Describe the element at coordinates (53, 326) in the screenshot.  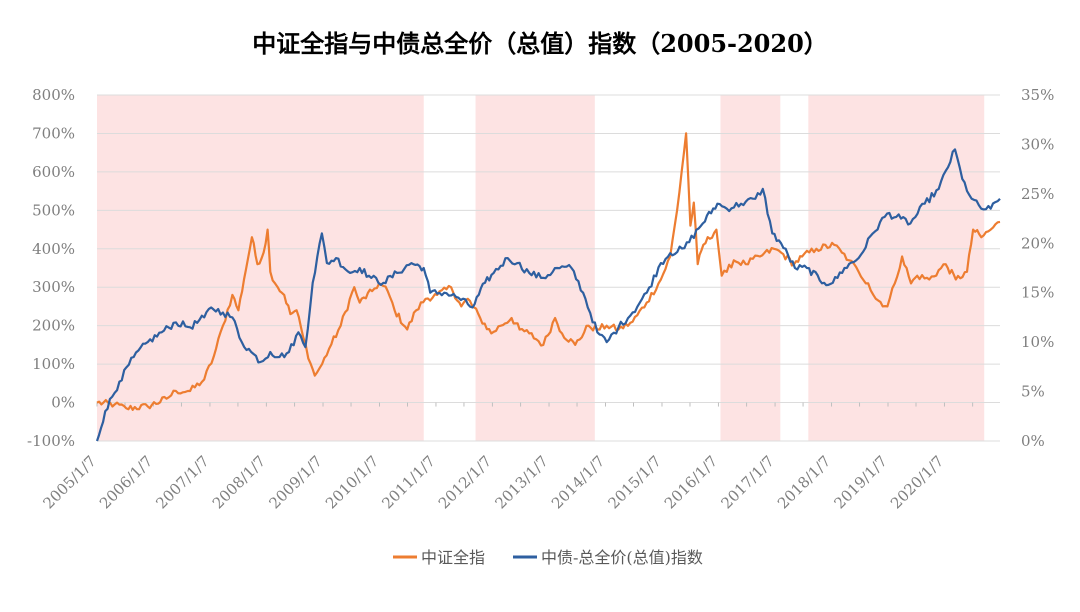
I see `left-tick-label: 200%` at that location.